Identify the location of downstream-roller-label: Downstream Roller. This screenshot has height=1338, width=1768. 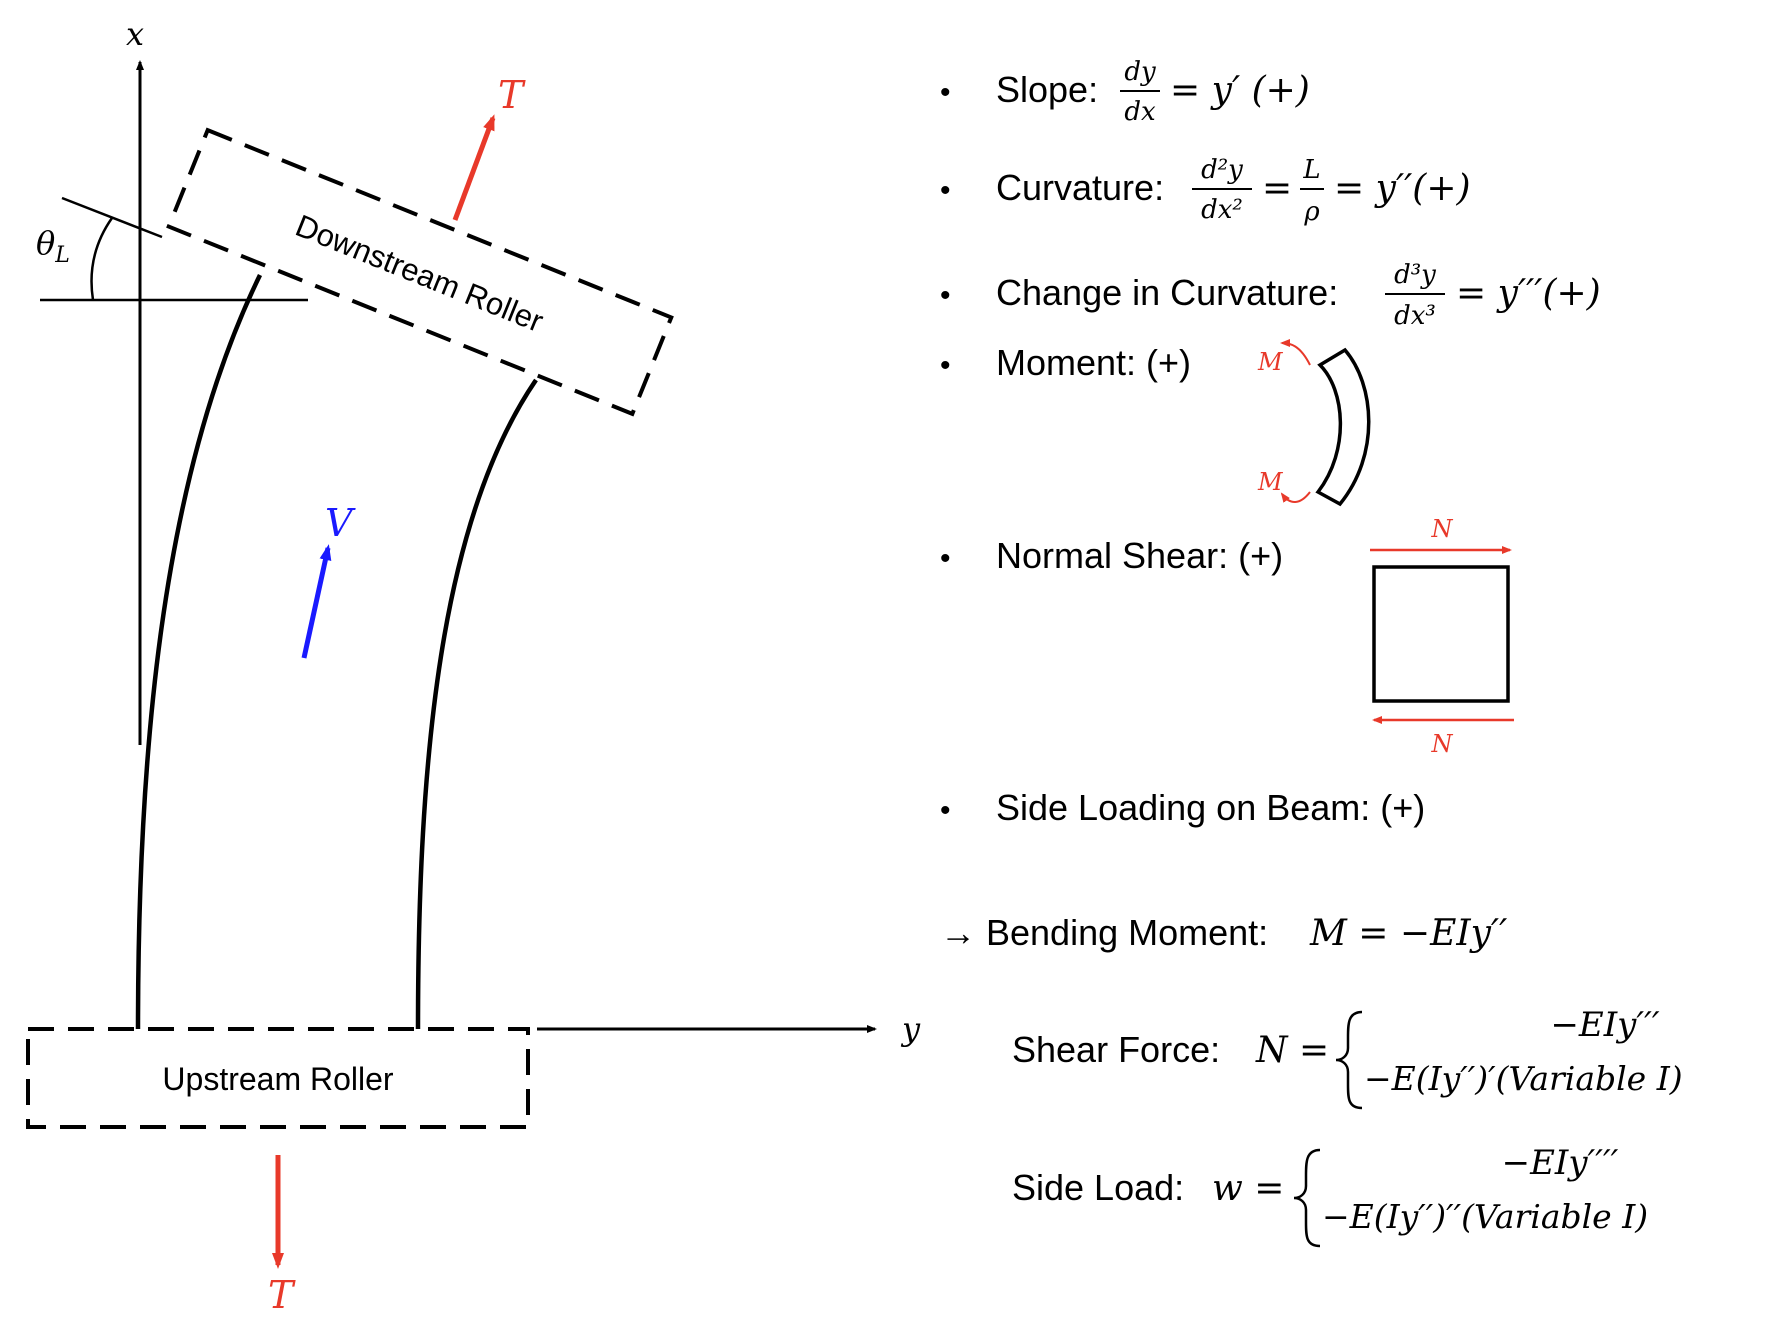
(419, 273).